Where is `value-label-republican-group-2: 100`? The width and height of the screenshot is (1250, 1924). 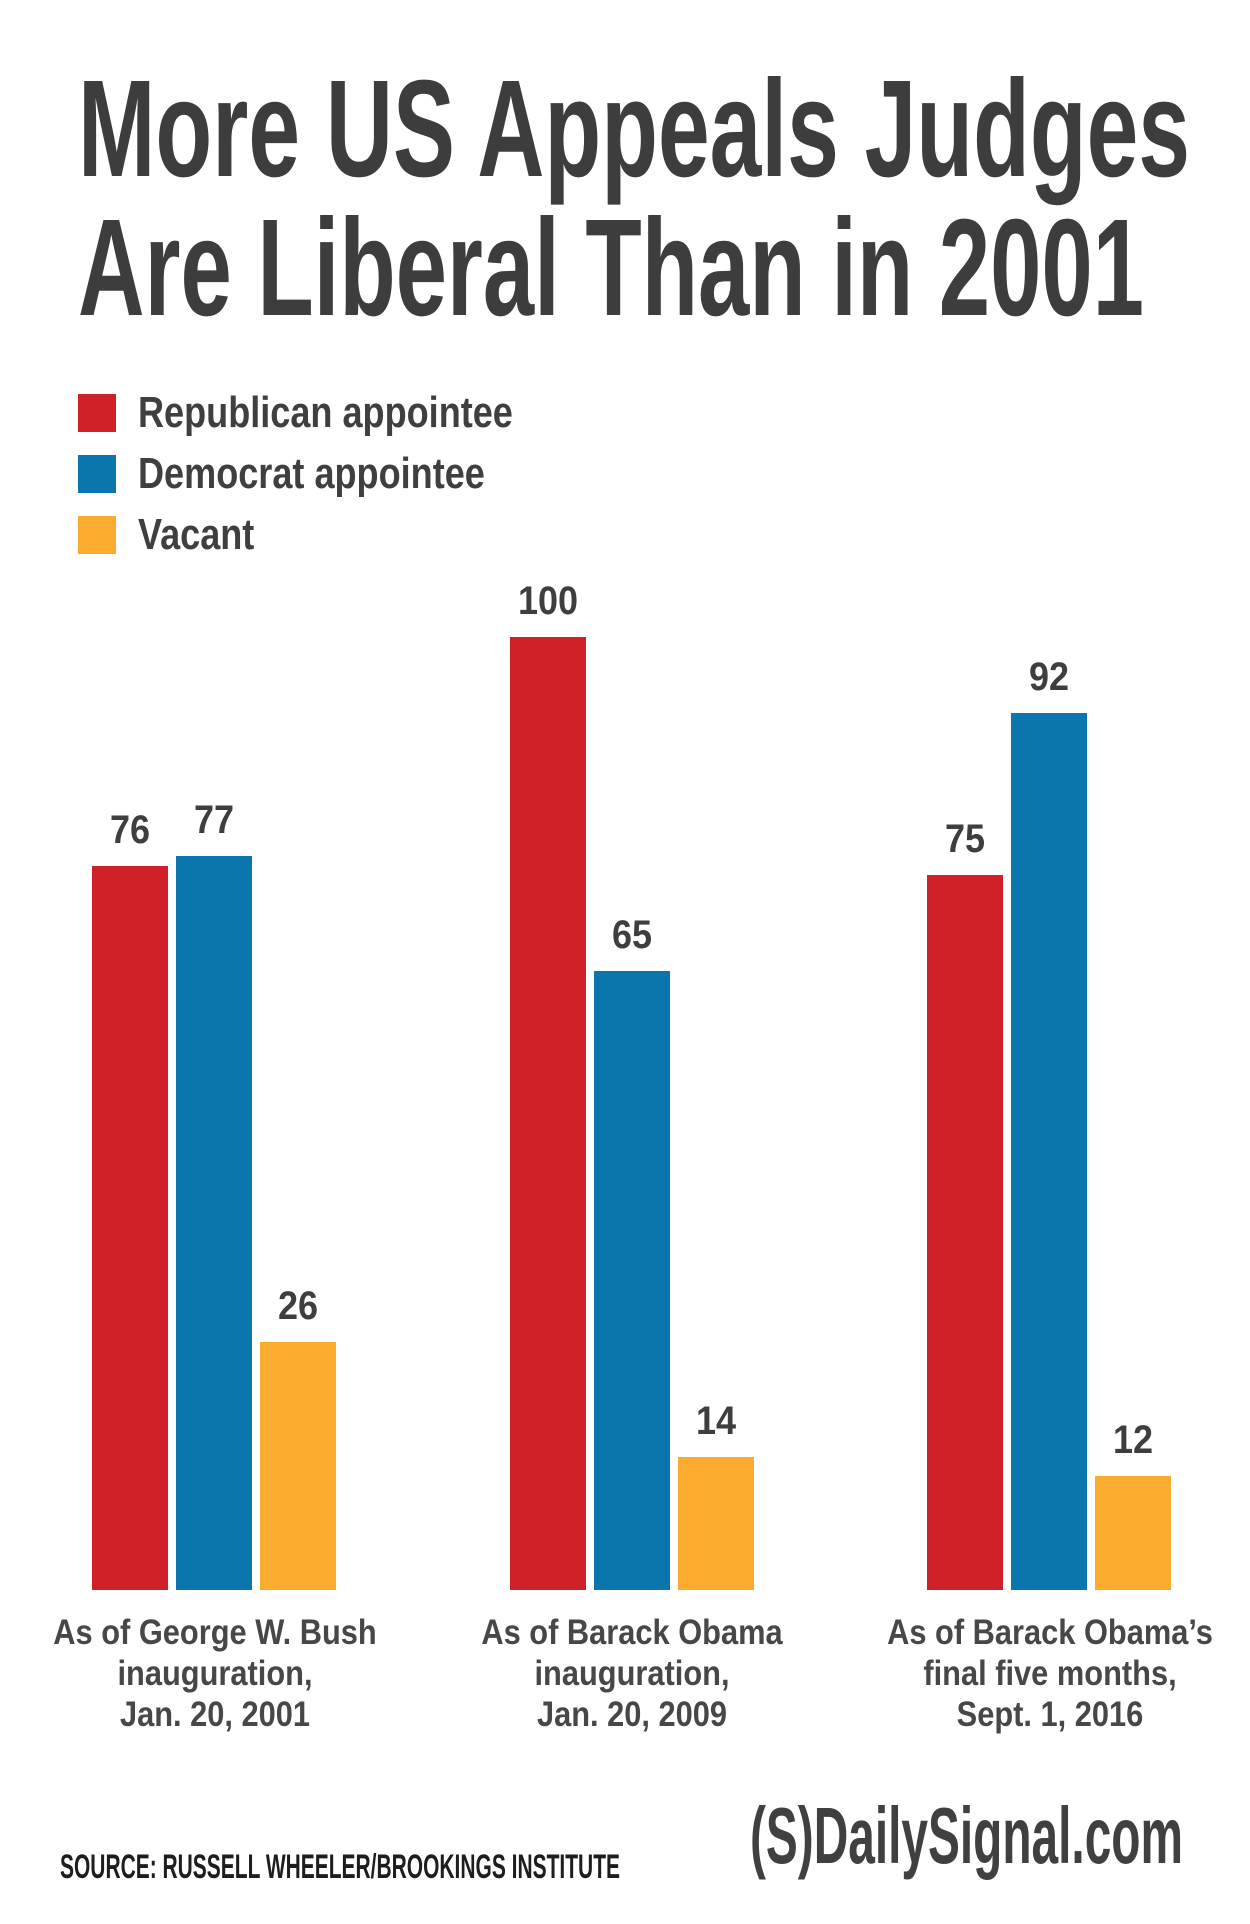 value-label-republican-group-2: 100 is located at coordinates (548, 601).